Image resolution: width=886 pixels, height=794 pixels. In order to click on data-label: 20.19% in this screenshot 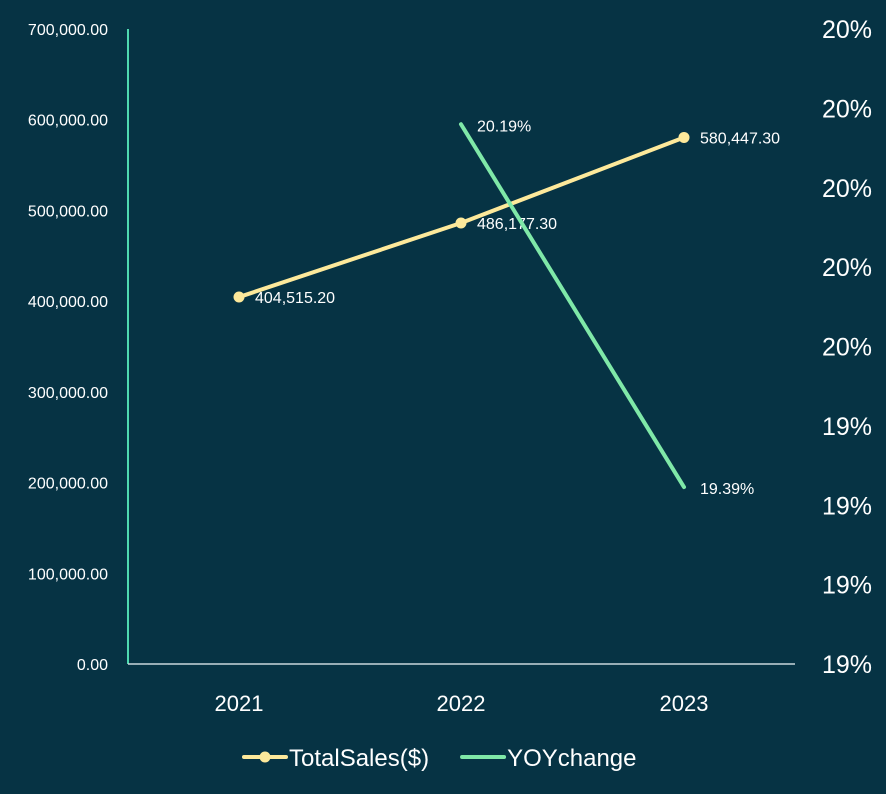, I will do `click(504, 126)`.